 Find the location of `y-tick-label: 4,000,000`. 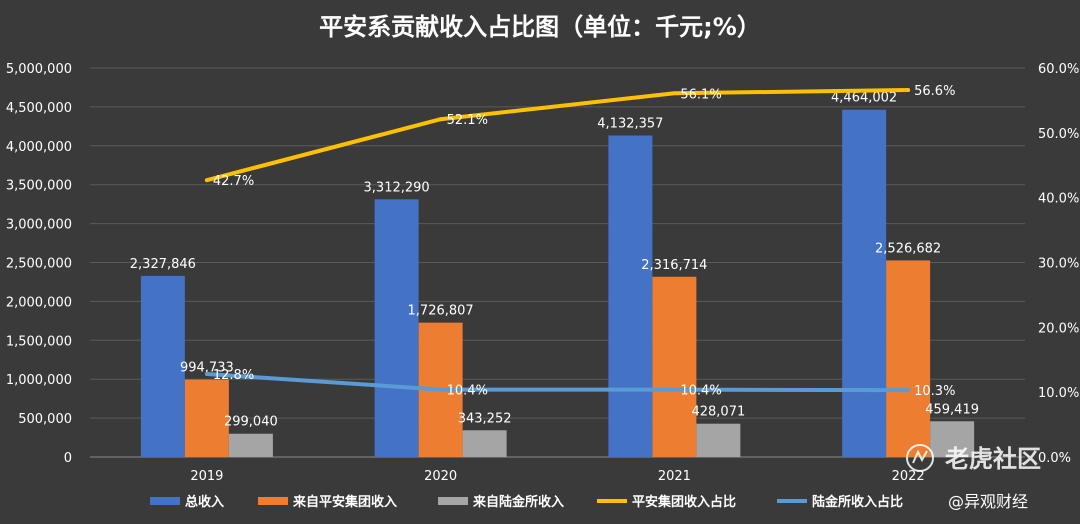

y-tick-label: 4,000,000 is located at coordinates (39, 147).